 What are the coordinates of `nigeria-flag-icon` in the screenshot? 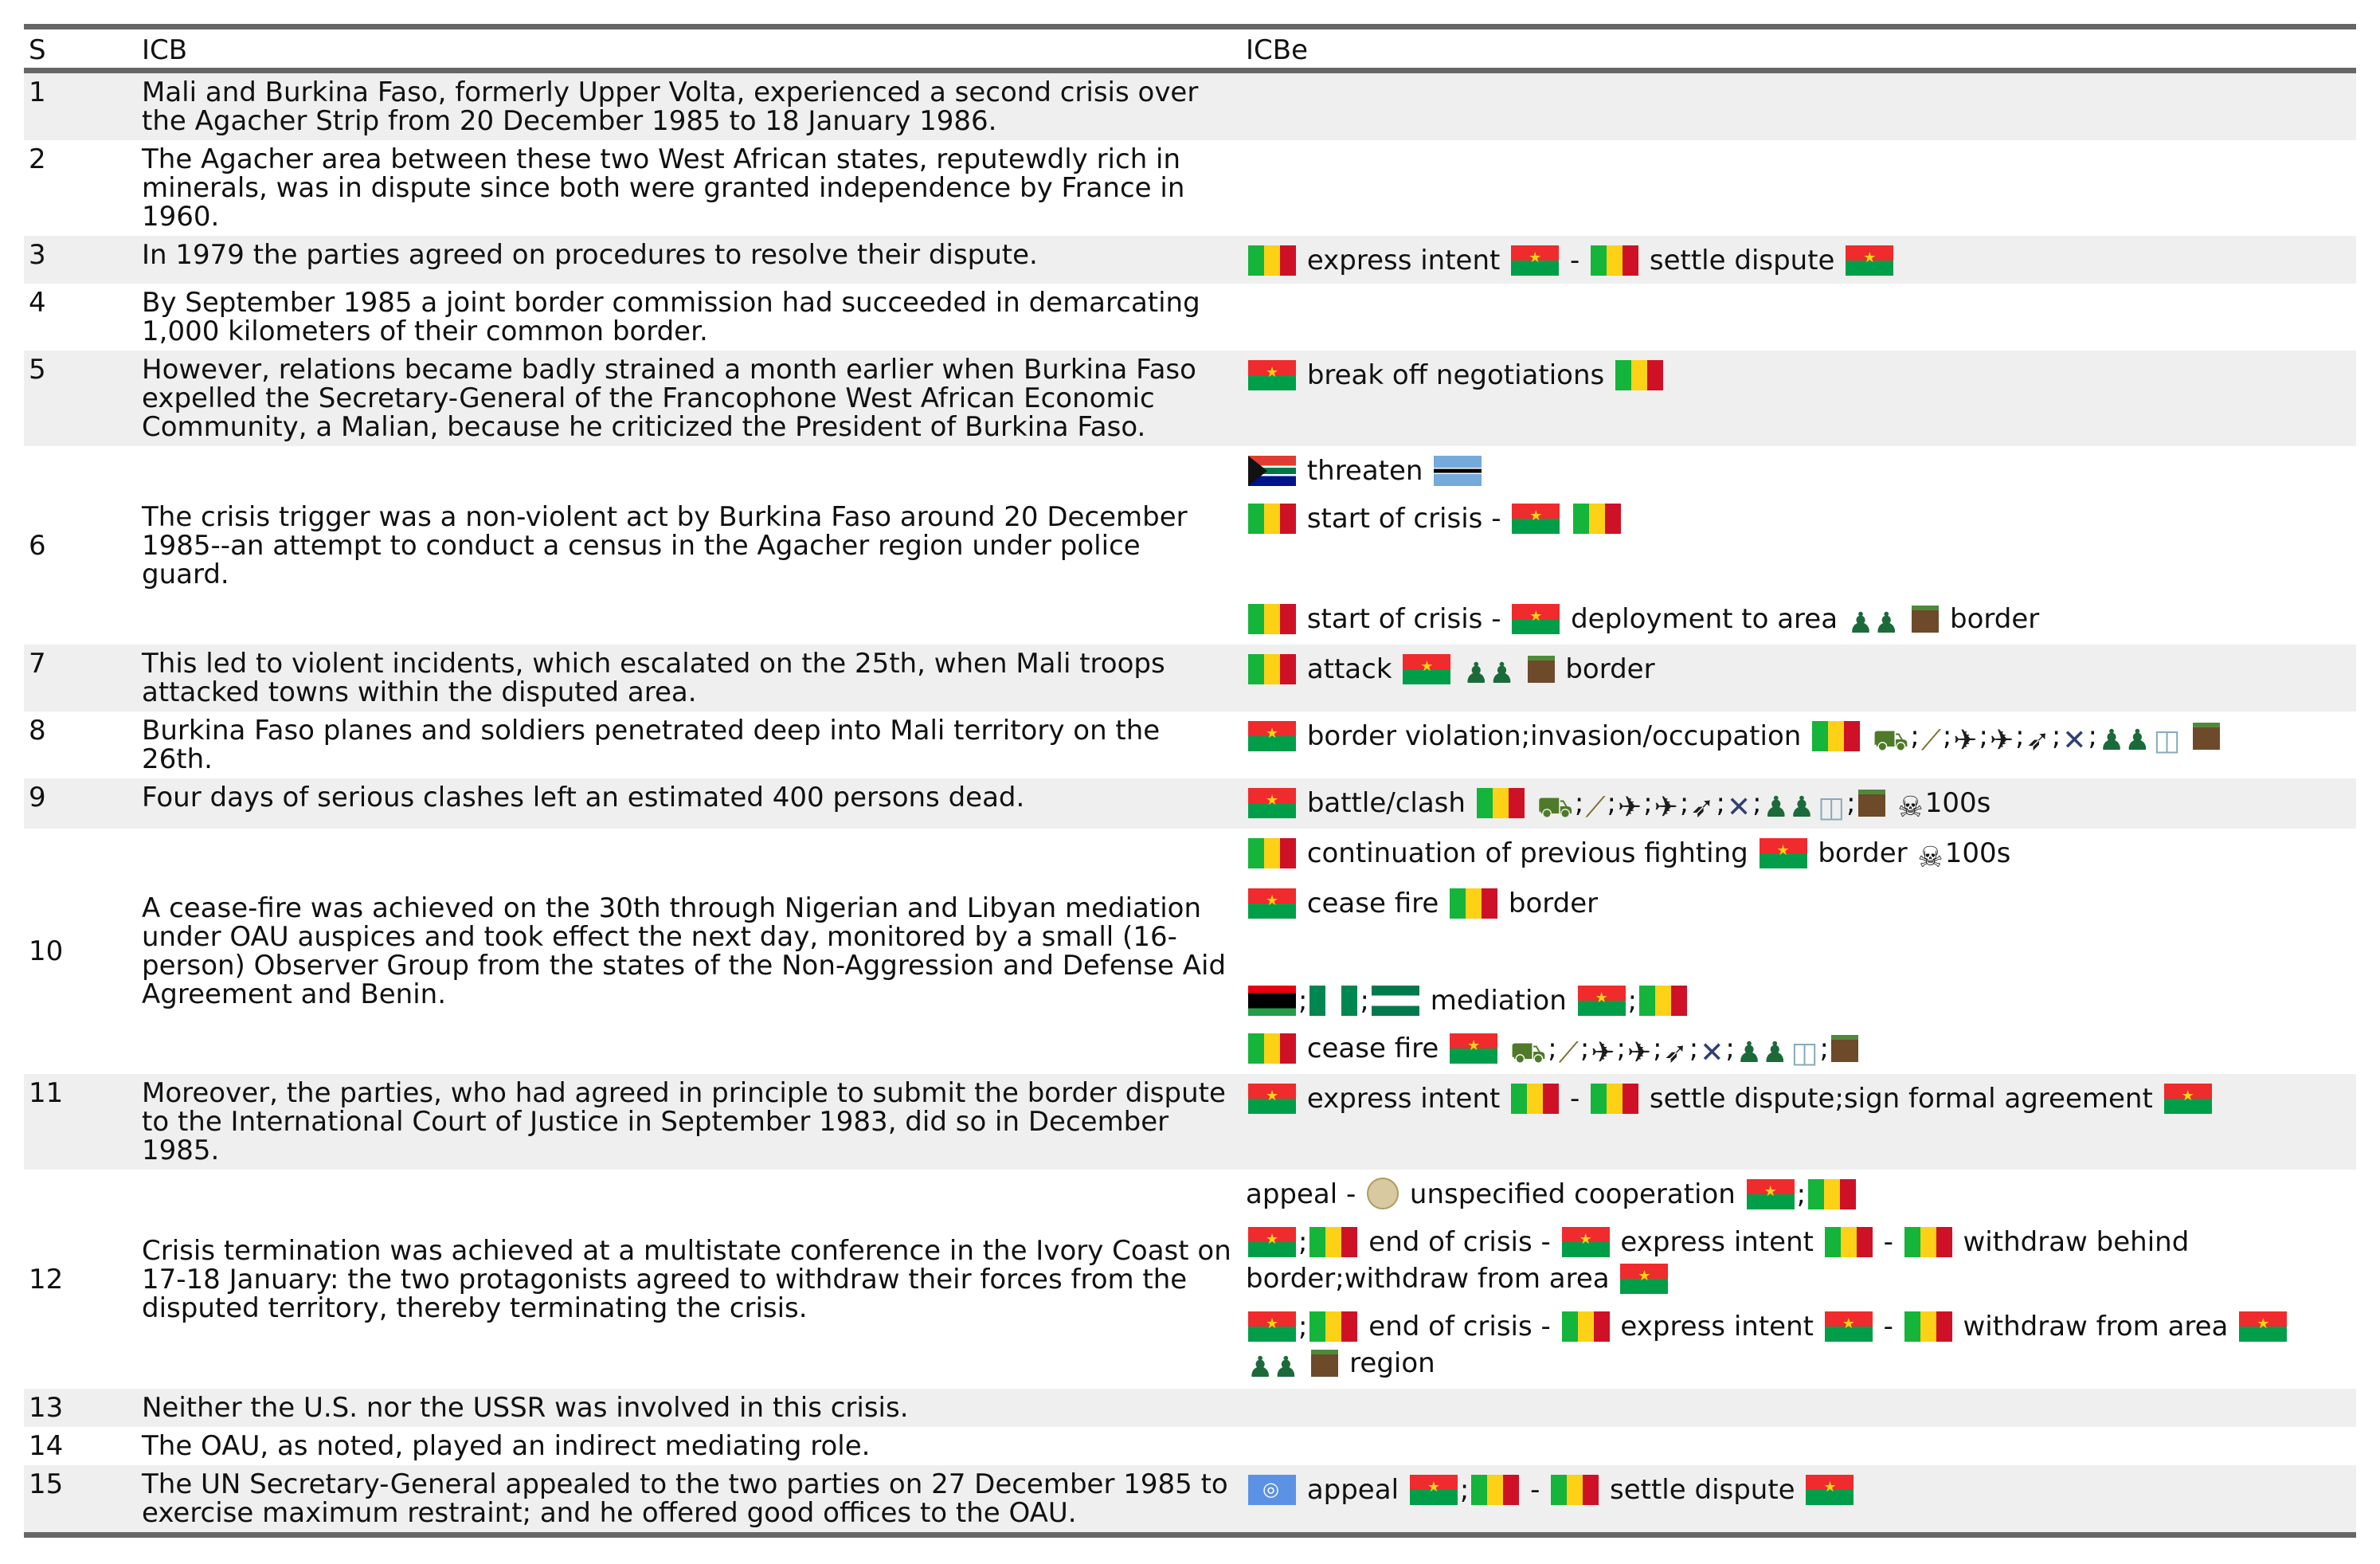 It's located at (1333, 1001).